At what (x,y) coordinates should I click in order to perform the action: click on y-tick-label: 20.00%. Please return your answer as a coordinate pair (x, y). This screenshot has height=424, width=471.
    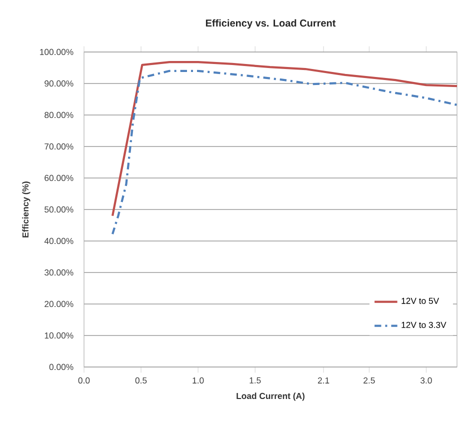
    Looking at the image, I should click on (59, 304).